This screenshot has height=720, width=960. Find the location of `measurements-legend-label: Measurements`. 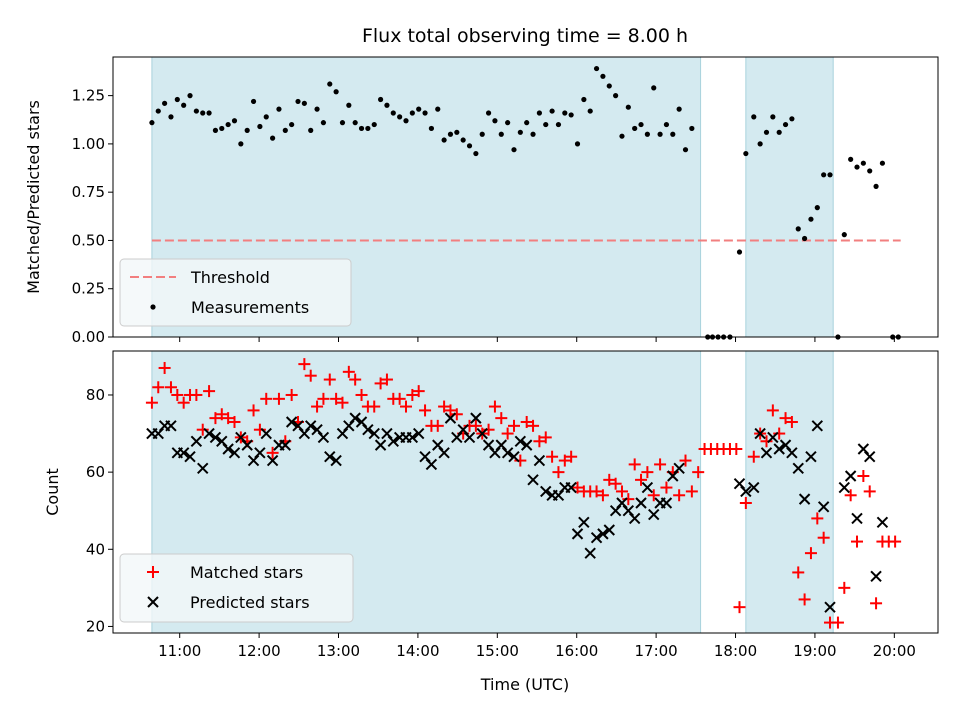

measurements-legend-label: Measurements is located at coordinates (250, 307).